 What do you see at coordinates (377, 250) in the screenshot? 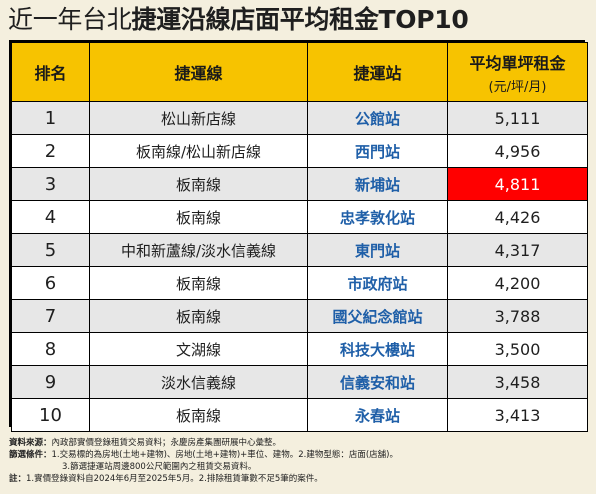
I see `station-cell: 東門站` at bounding box center [377, 250].